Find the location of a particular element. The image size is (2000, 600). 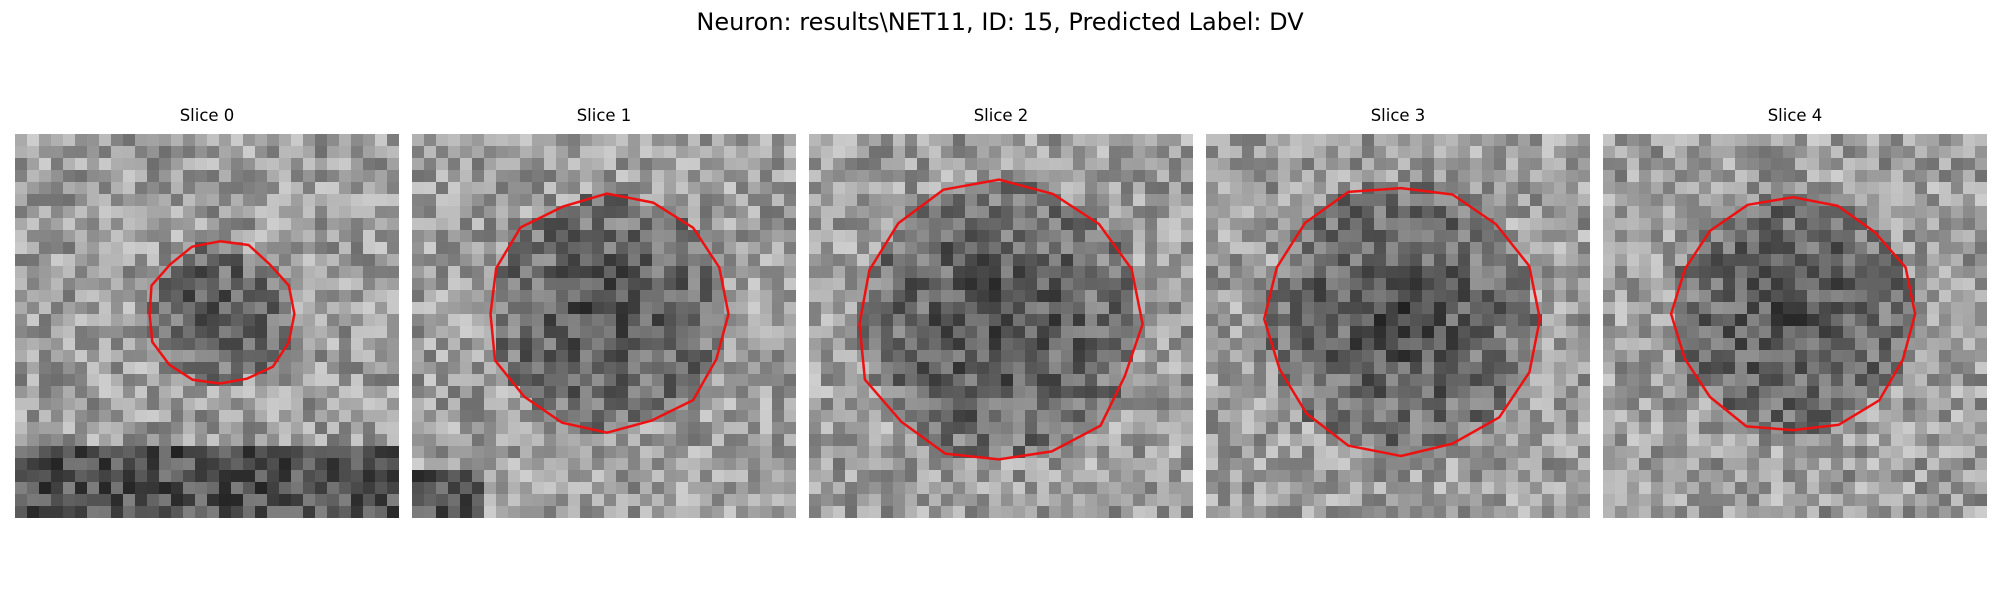

slice-title: Slice 4 is located at coordinates (1795, 115).